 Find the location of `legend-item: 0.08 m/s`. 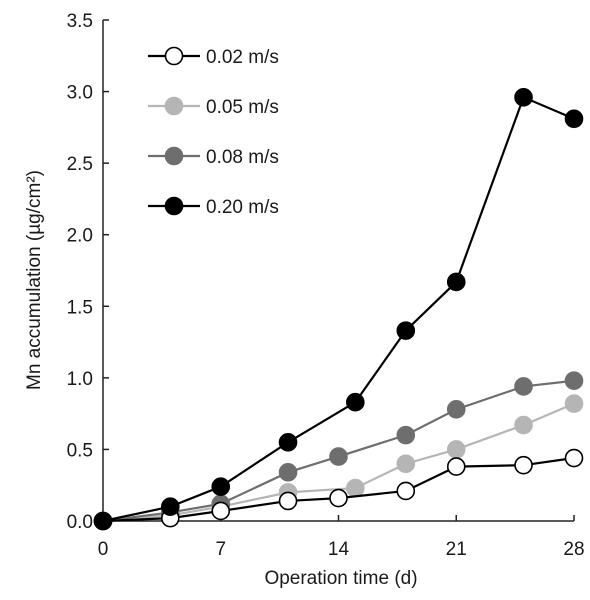

legend-item: 0.08 m/s is located at coordinates (213, 157).